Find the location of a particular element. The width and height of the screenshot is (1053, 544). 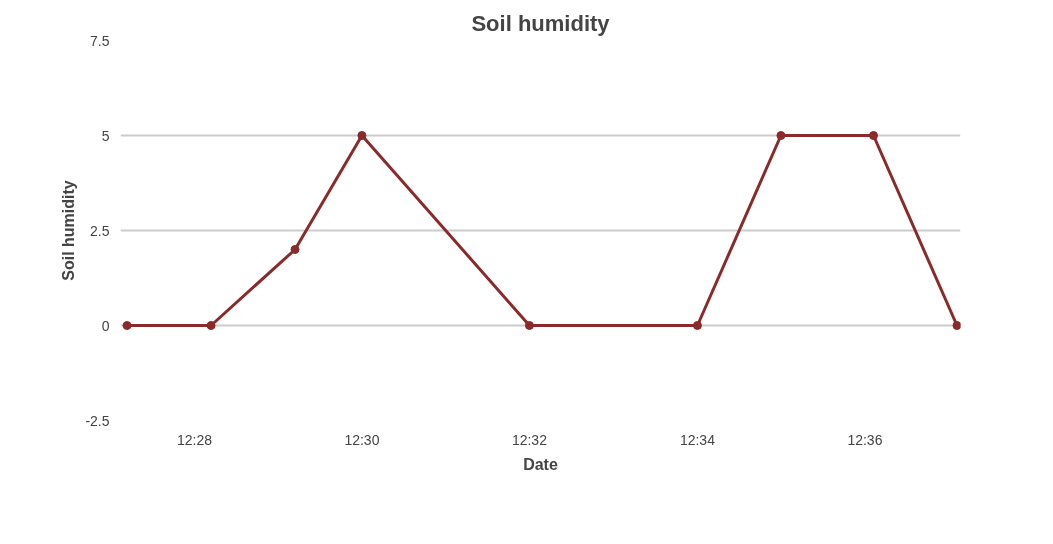

y-axis-title: Soil humidity is located at coordinates (69, 230).